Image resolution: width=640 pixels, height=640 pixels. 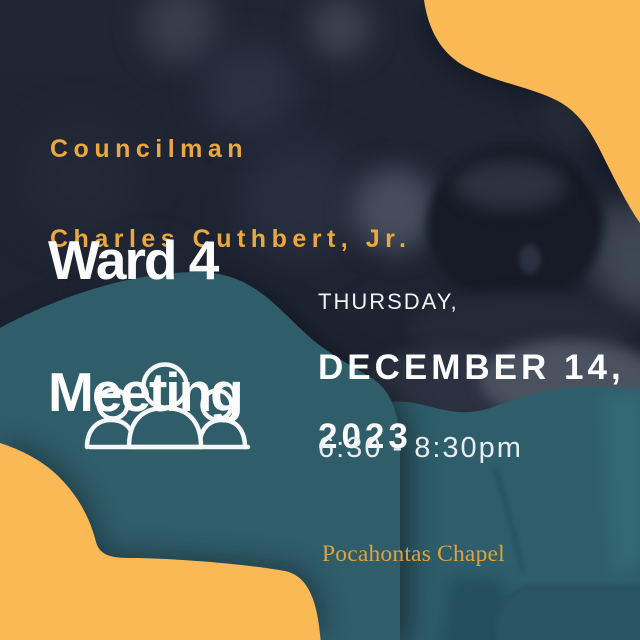 I want to click on chair-seam, so click(x=509, y=520).